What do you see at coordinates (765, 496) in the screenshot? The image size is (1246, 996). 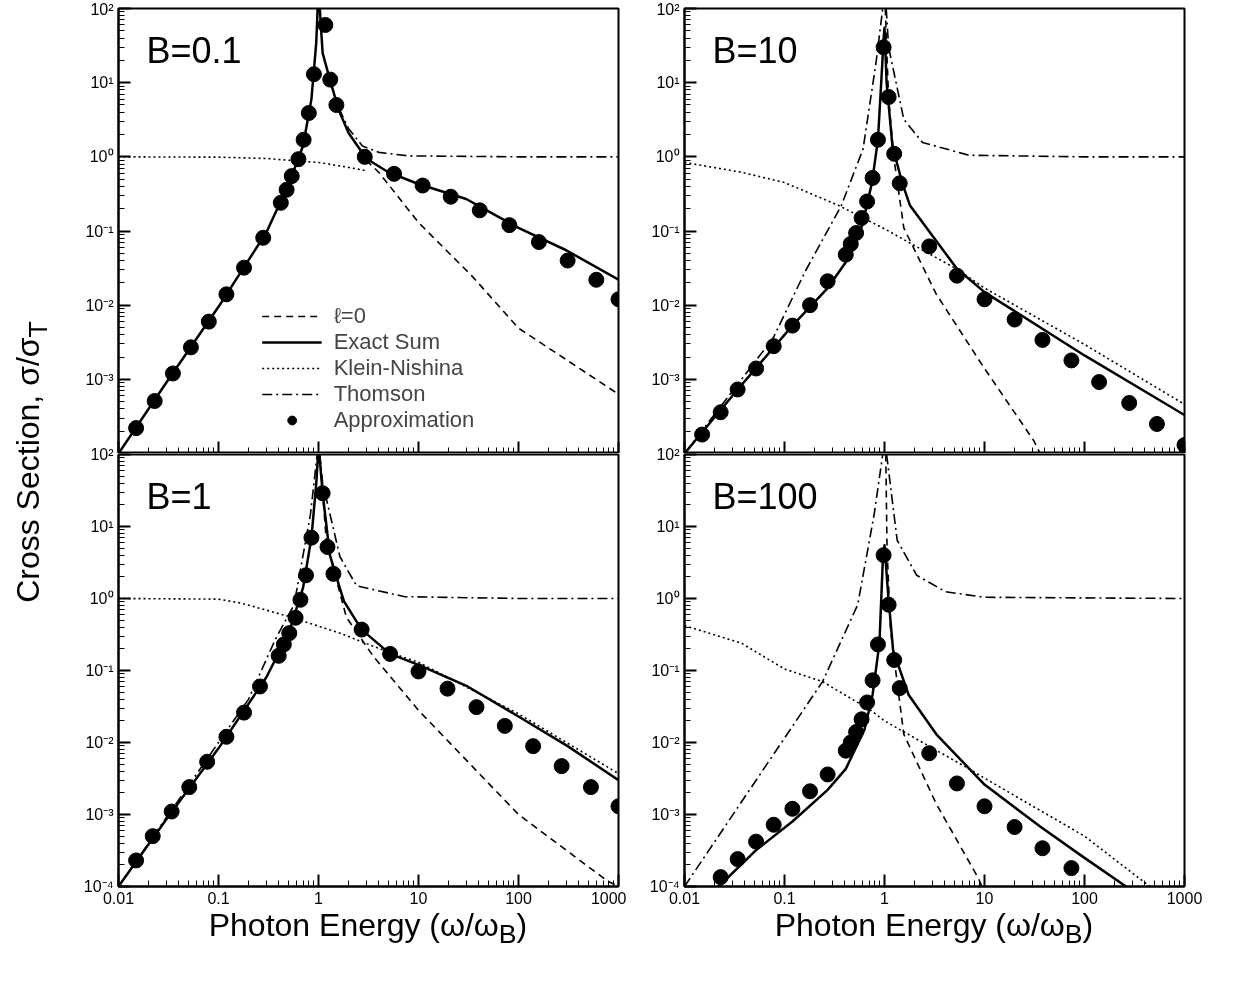 I see `text: B=100` at bounding box center [765, 496].